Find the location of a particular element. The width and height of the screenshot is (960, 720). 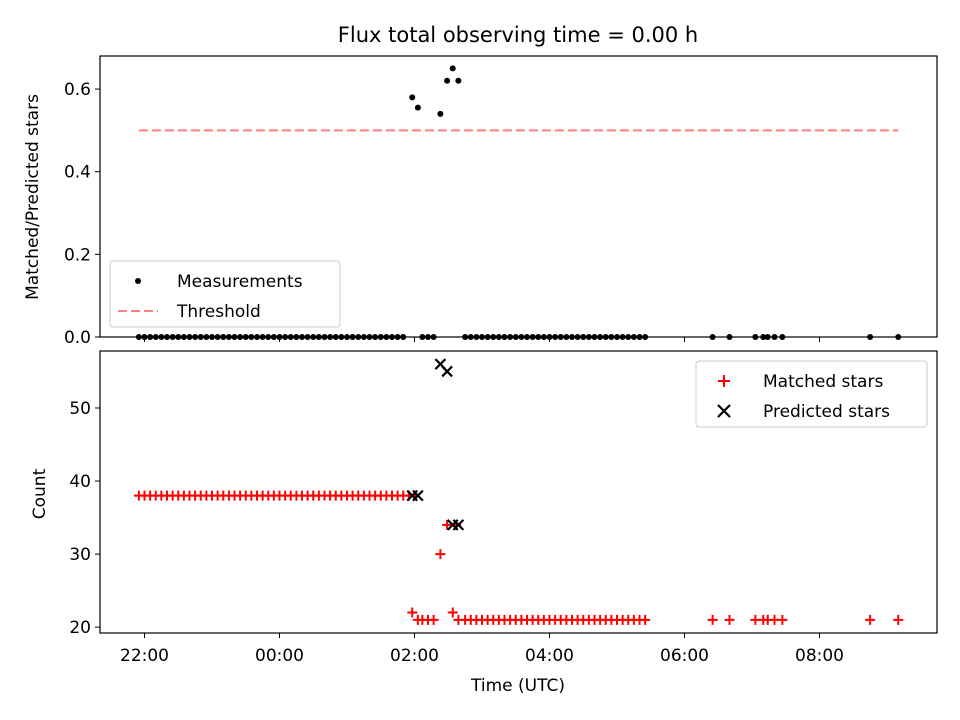

x-tick-label: 00:00 is located at coordinates (279, 656).